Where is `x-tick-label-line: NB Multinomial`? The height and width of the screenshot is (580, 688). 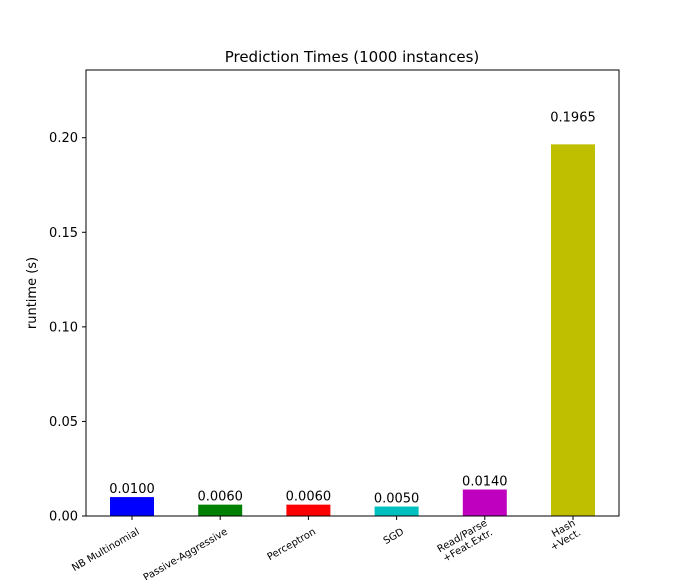 x-tick-label-line: NB Multinomial is located at coordinates (105, 550).